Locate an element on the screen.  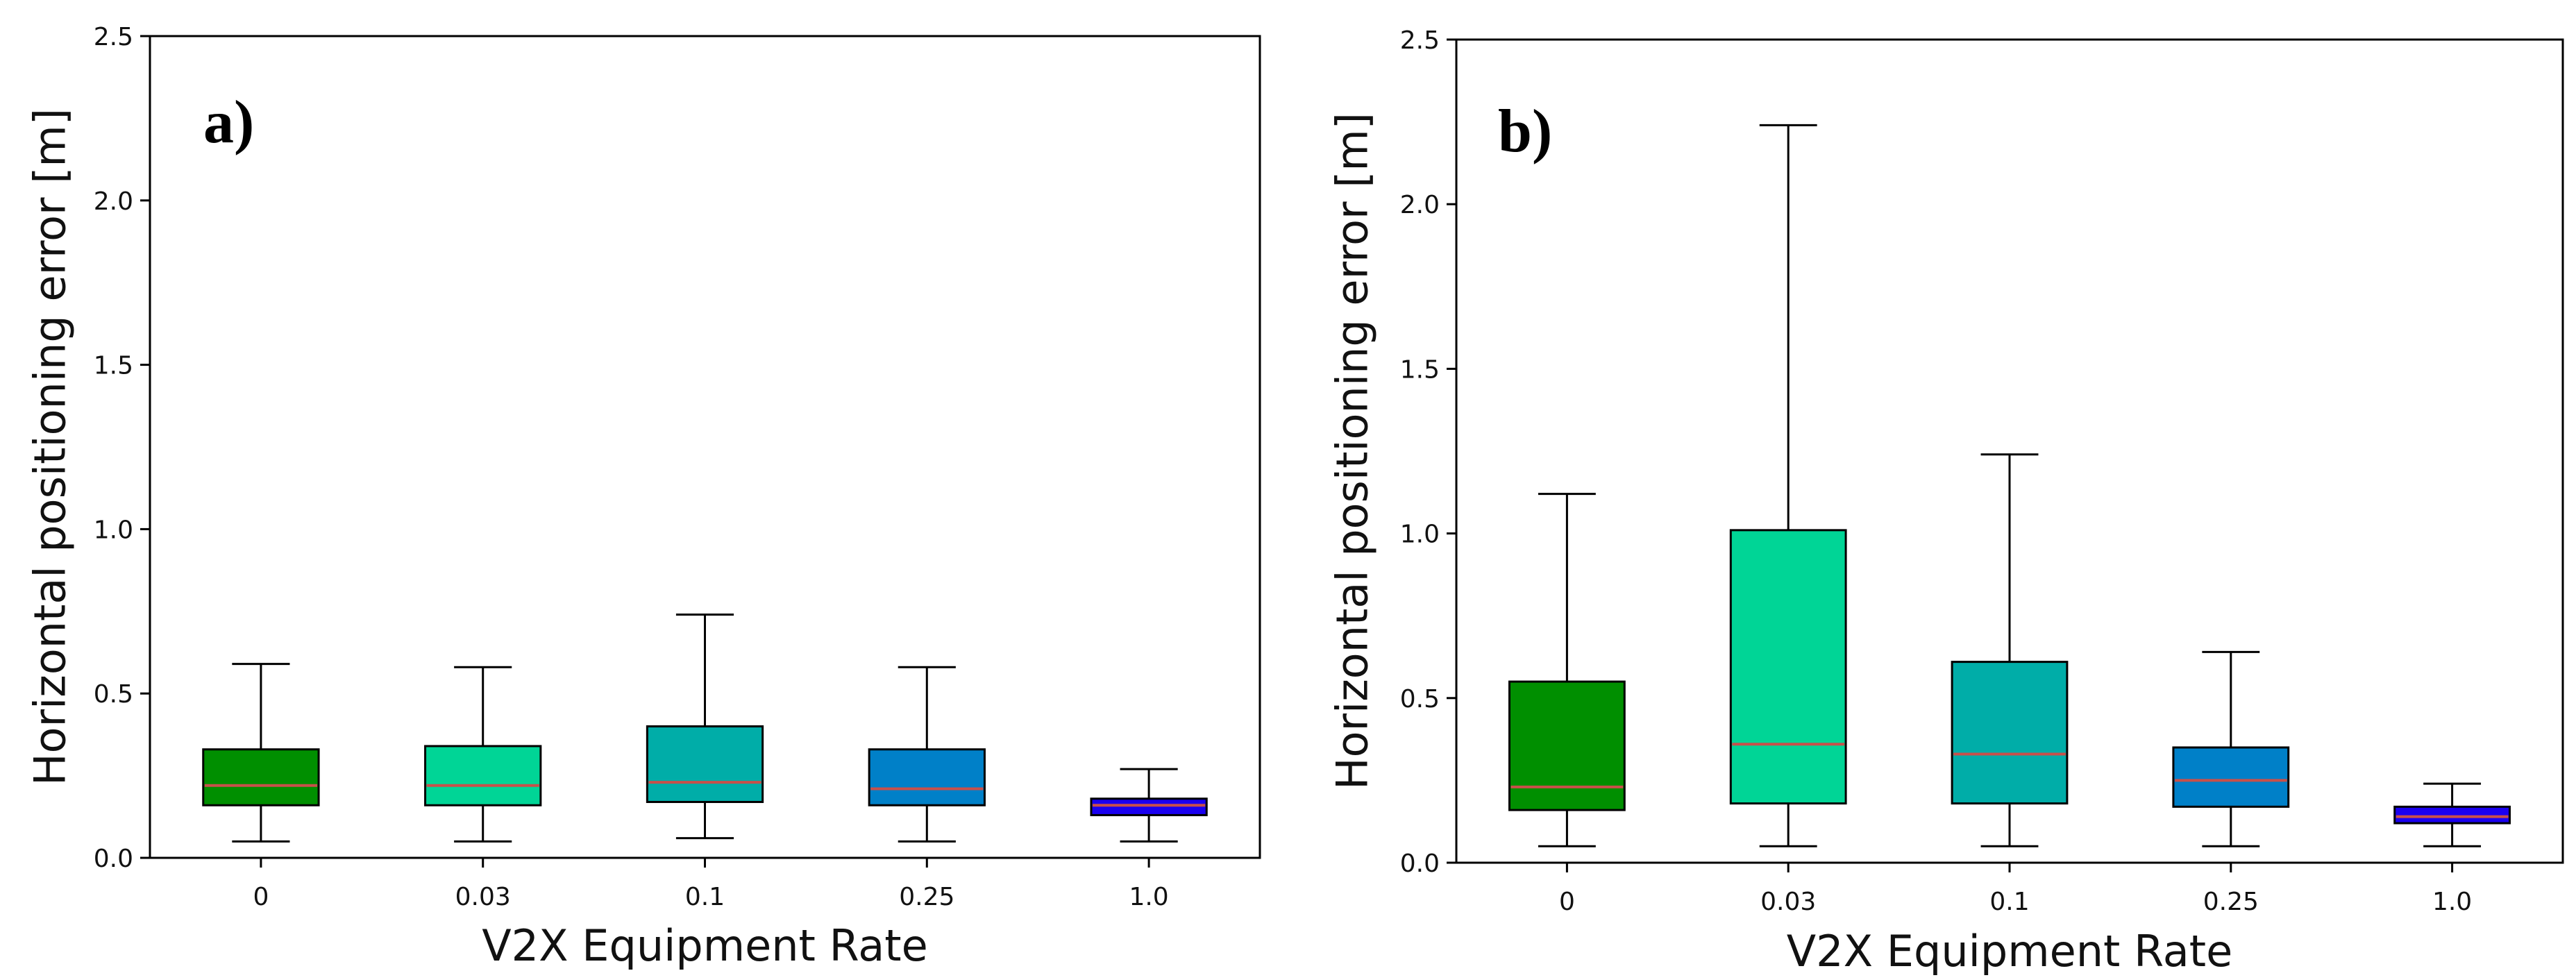
box-marks is located at coordinates (705, 728).